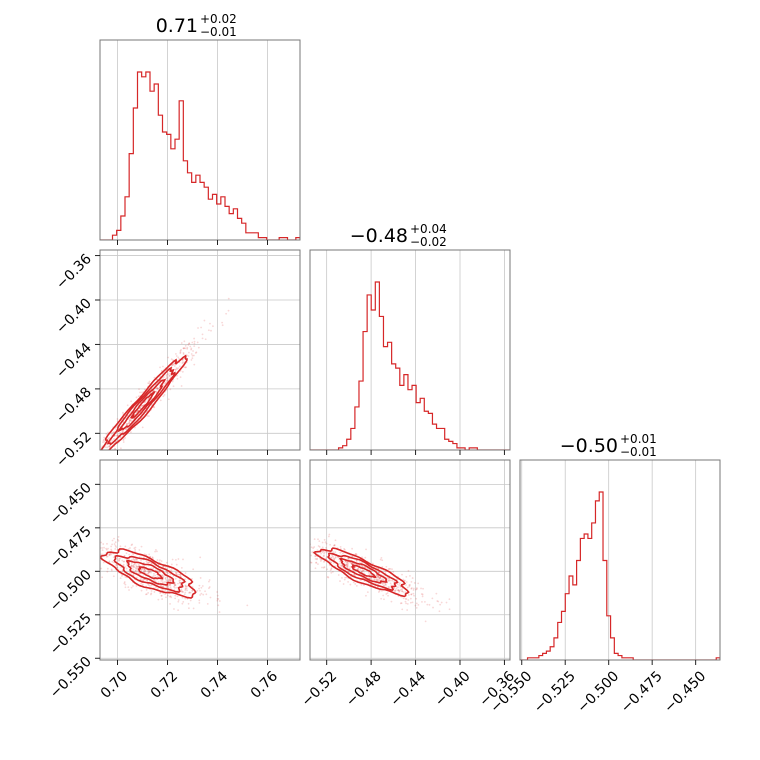 The image size is (760, 760). I want to click on x-tick-label: 0.76, so click(264, 684).